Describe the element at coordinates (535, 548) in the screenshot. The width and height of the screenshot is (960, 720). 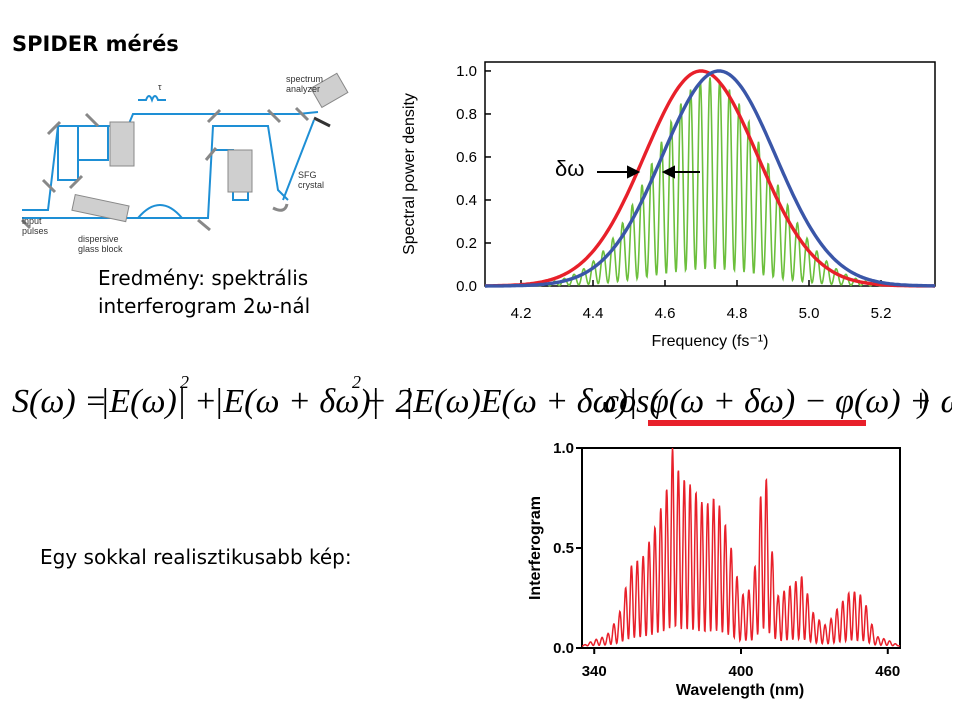
I see `interferogram-y-axis-label: Interferogram` at that location.